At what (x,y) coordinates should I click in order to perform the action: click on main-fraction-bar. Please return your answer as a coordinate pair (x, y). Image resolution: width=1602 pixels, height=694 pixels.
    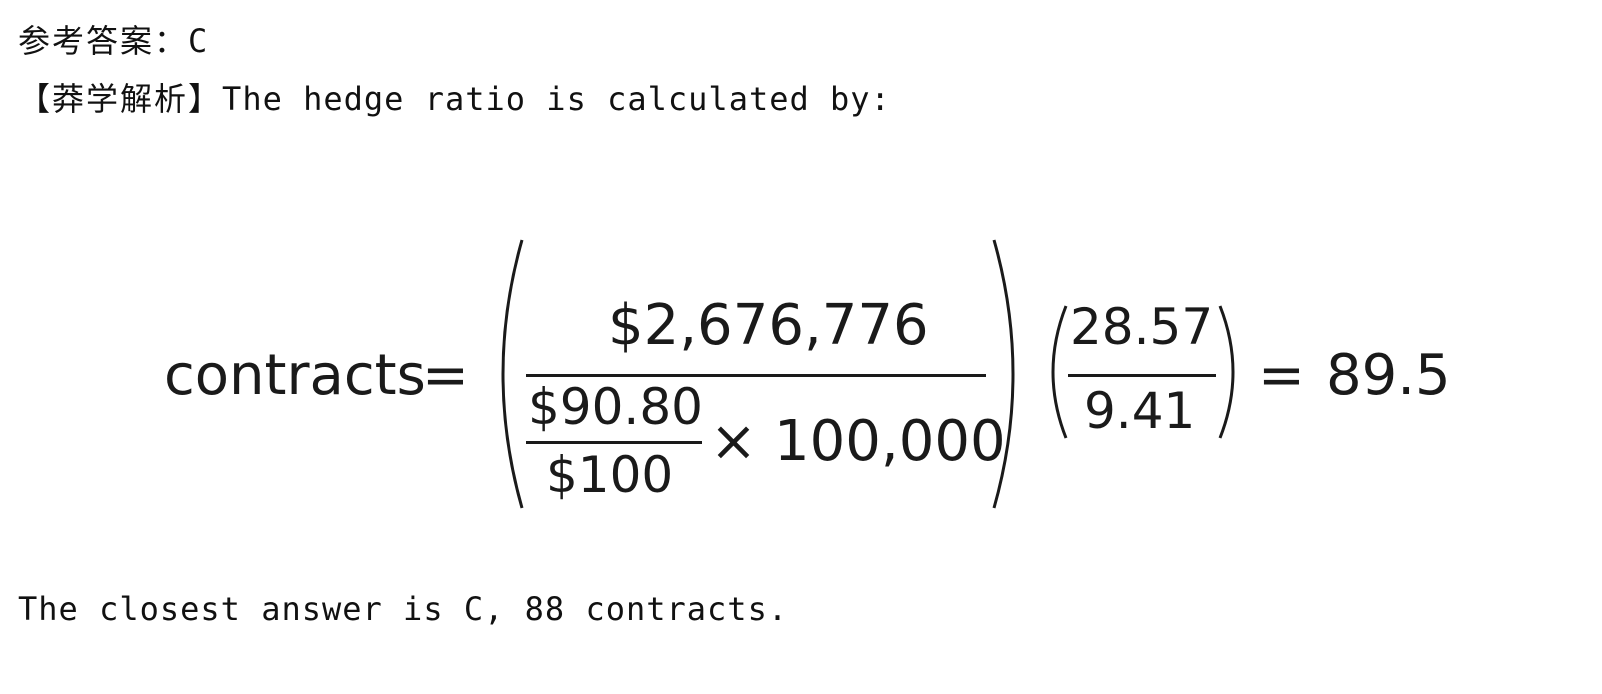
    Looking at the image, I should click on (756, 375).